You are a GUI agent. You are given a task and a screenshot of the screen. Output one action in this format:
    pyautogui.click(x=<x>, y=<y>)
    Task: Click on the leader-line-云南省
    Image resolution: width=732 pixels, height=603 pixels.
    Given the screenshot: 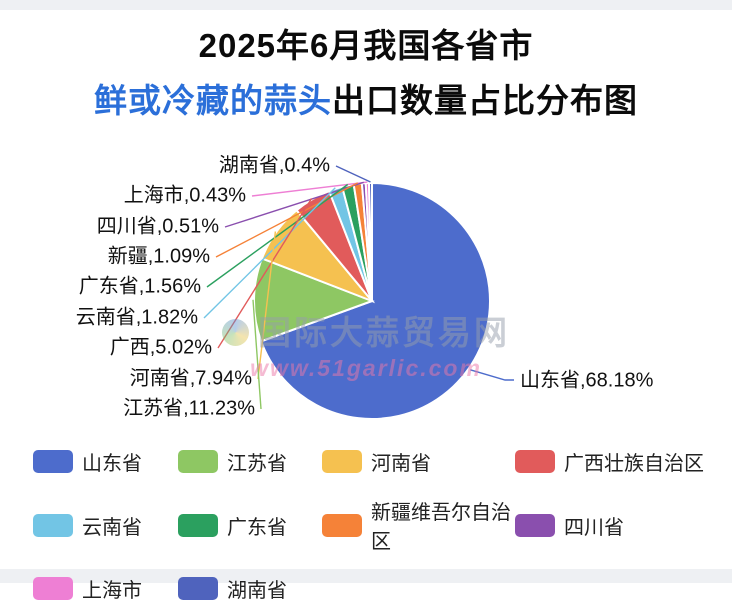 What is the action you would take?
    pyautogui.click(x=269, y=253)
    